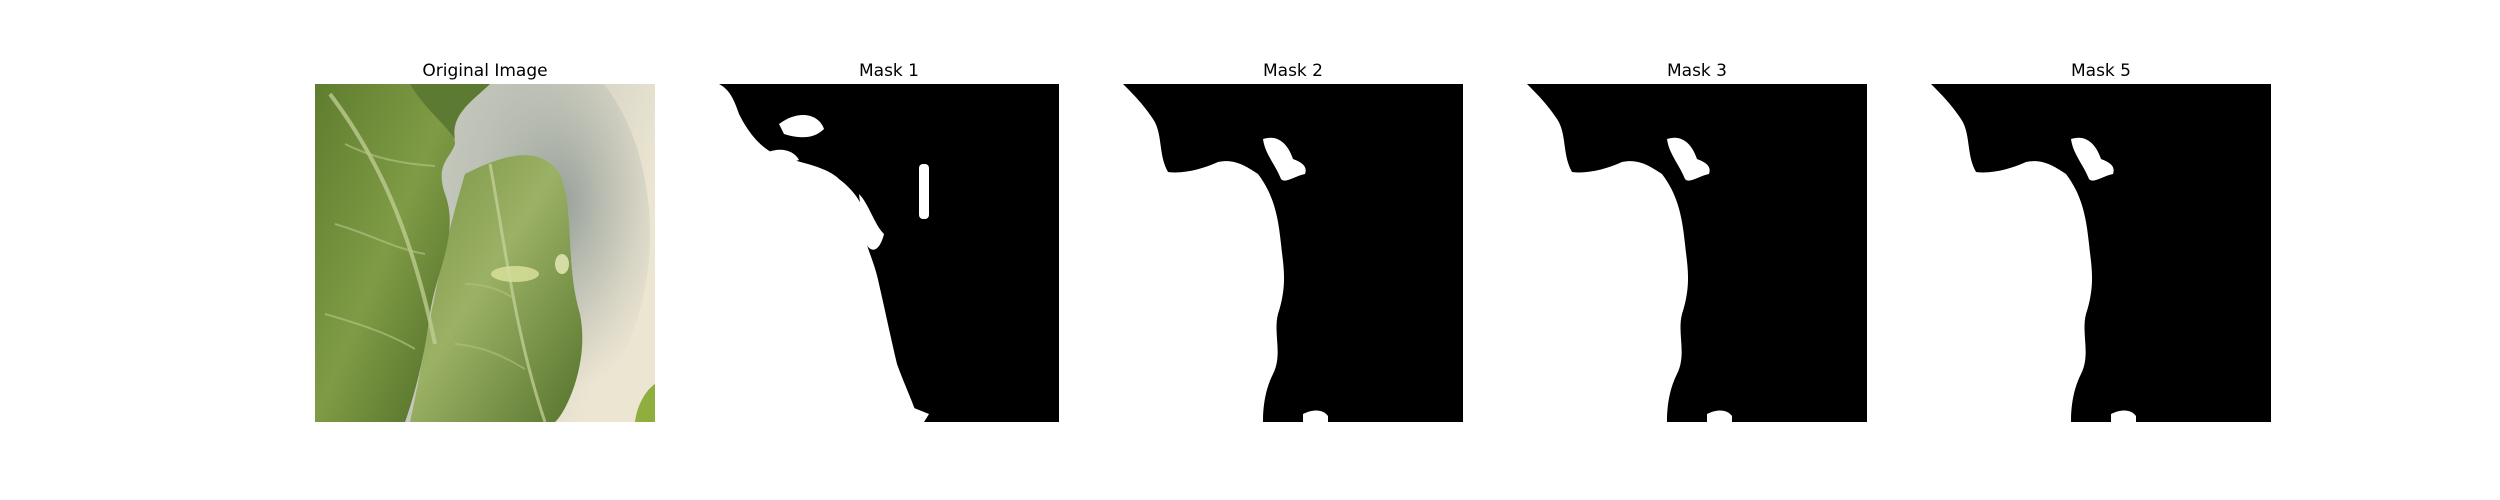  What do you see at coordinates (1696, 71) in the screenshot?
I see `panel-title: Mask 3` at bounding box center [1696, 71].